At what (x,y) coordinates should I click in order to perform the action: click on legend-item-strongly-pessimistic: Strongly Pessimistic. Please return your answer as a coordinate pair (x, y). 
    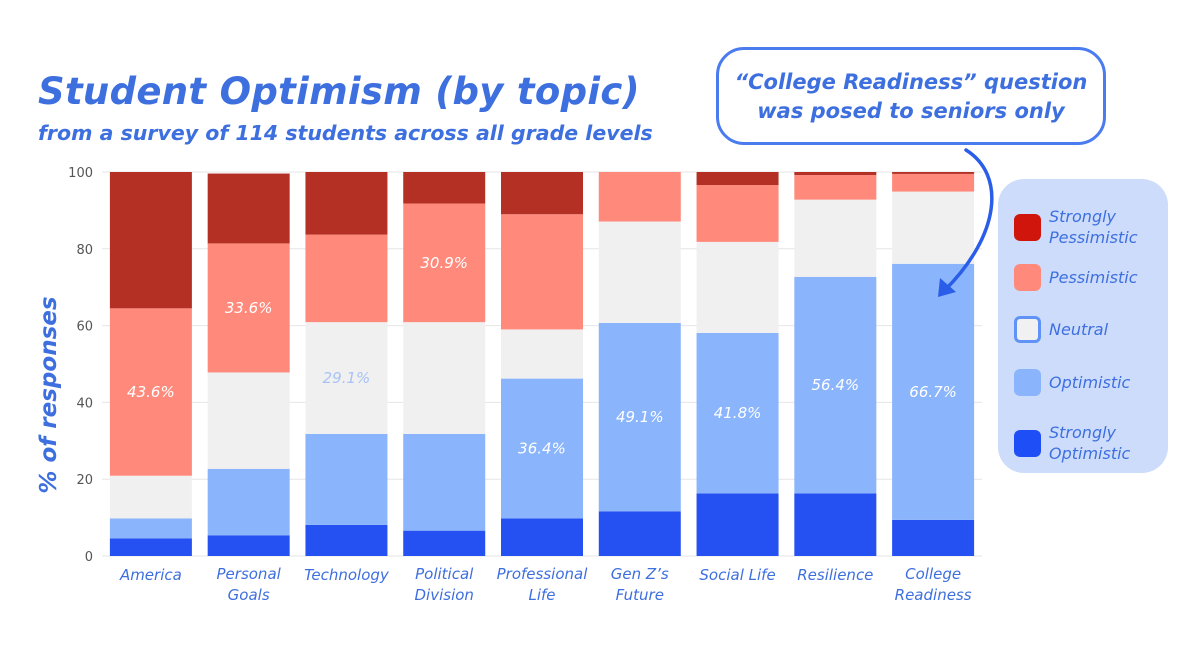
    Looking at the image, I should click on (1076, 227).